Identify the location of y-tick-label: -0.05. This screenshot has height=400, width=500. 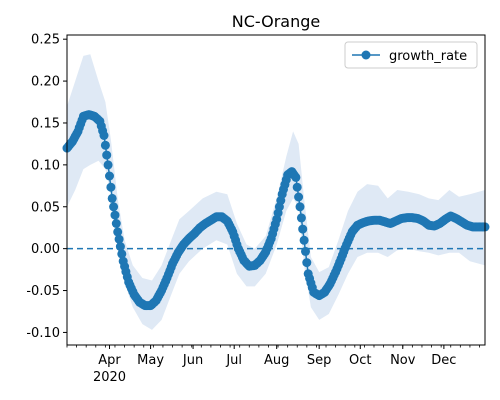
(43, 291).